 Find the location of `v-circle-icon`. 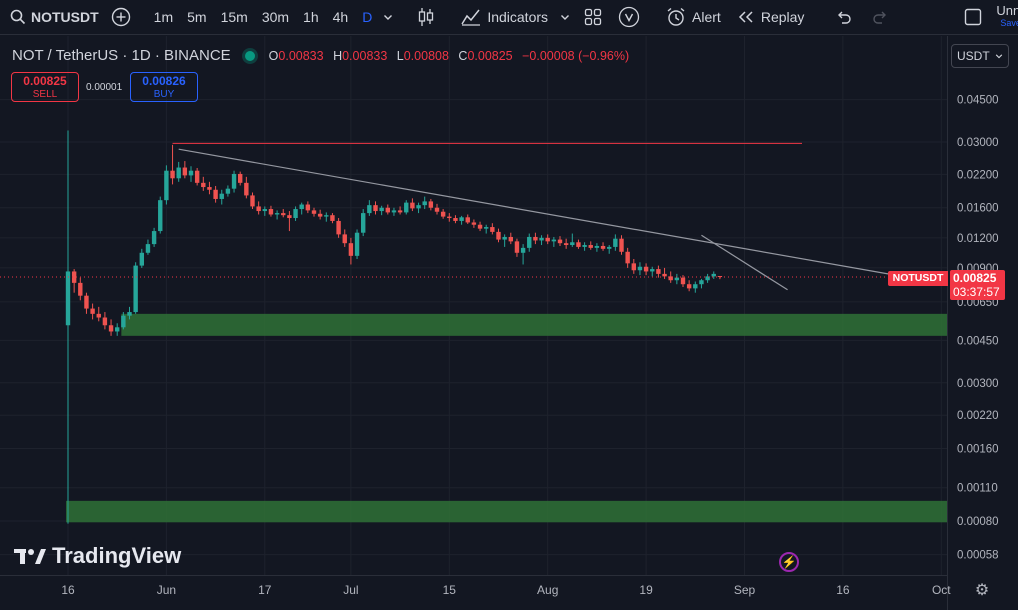

v-circle-icon is located at coordinates (629, 17).